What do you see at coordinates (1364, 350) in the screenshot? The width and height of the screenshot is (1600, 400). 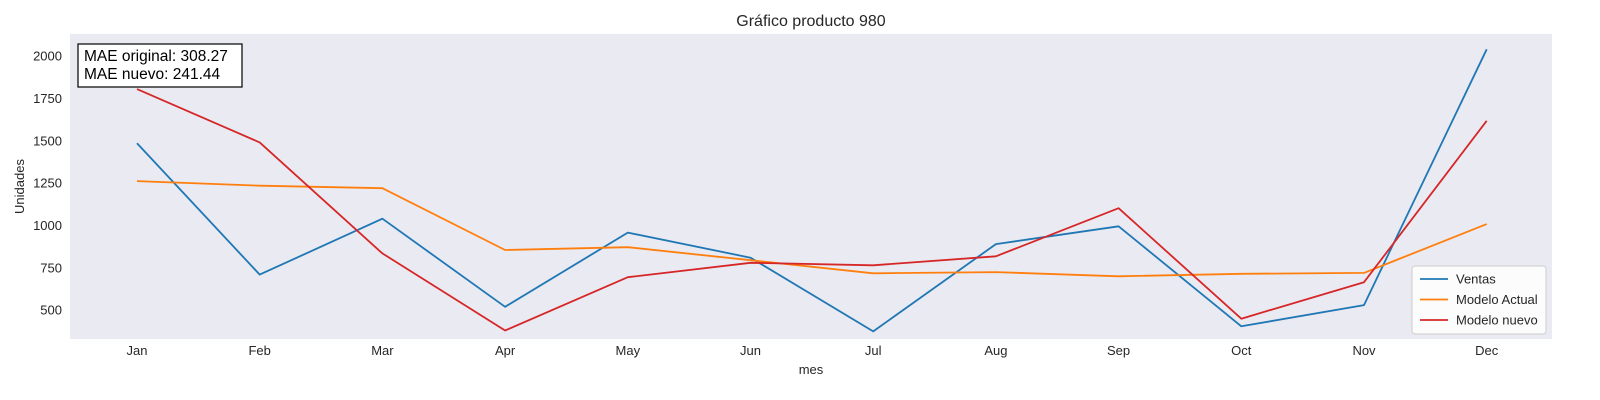 I see `x-tick-label: Nov` at bounding box center [1364, 350].